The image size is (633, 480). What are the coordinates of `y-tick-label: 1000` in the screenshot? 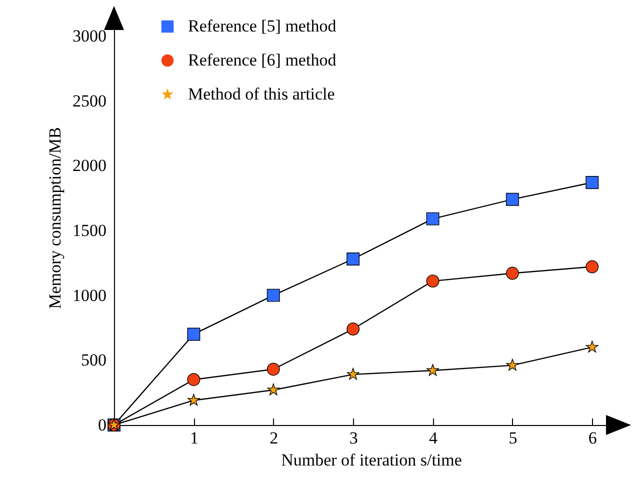 It's located at (89, 295).